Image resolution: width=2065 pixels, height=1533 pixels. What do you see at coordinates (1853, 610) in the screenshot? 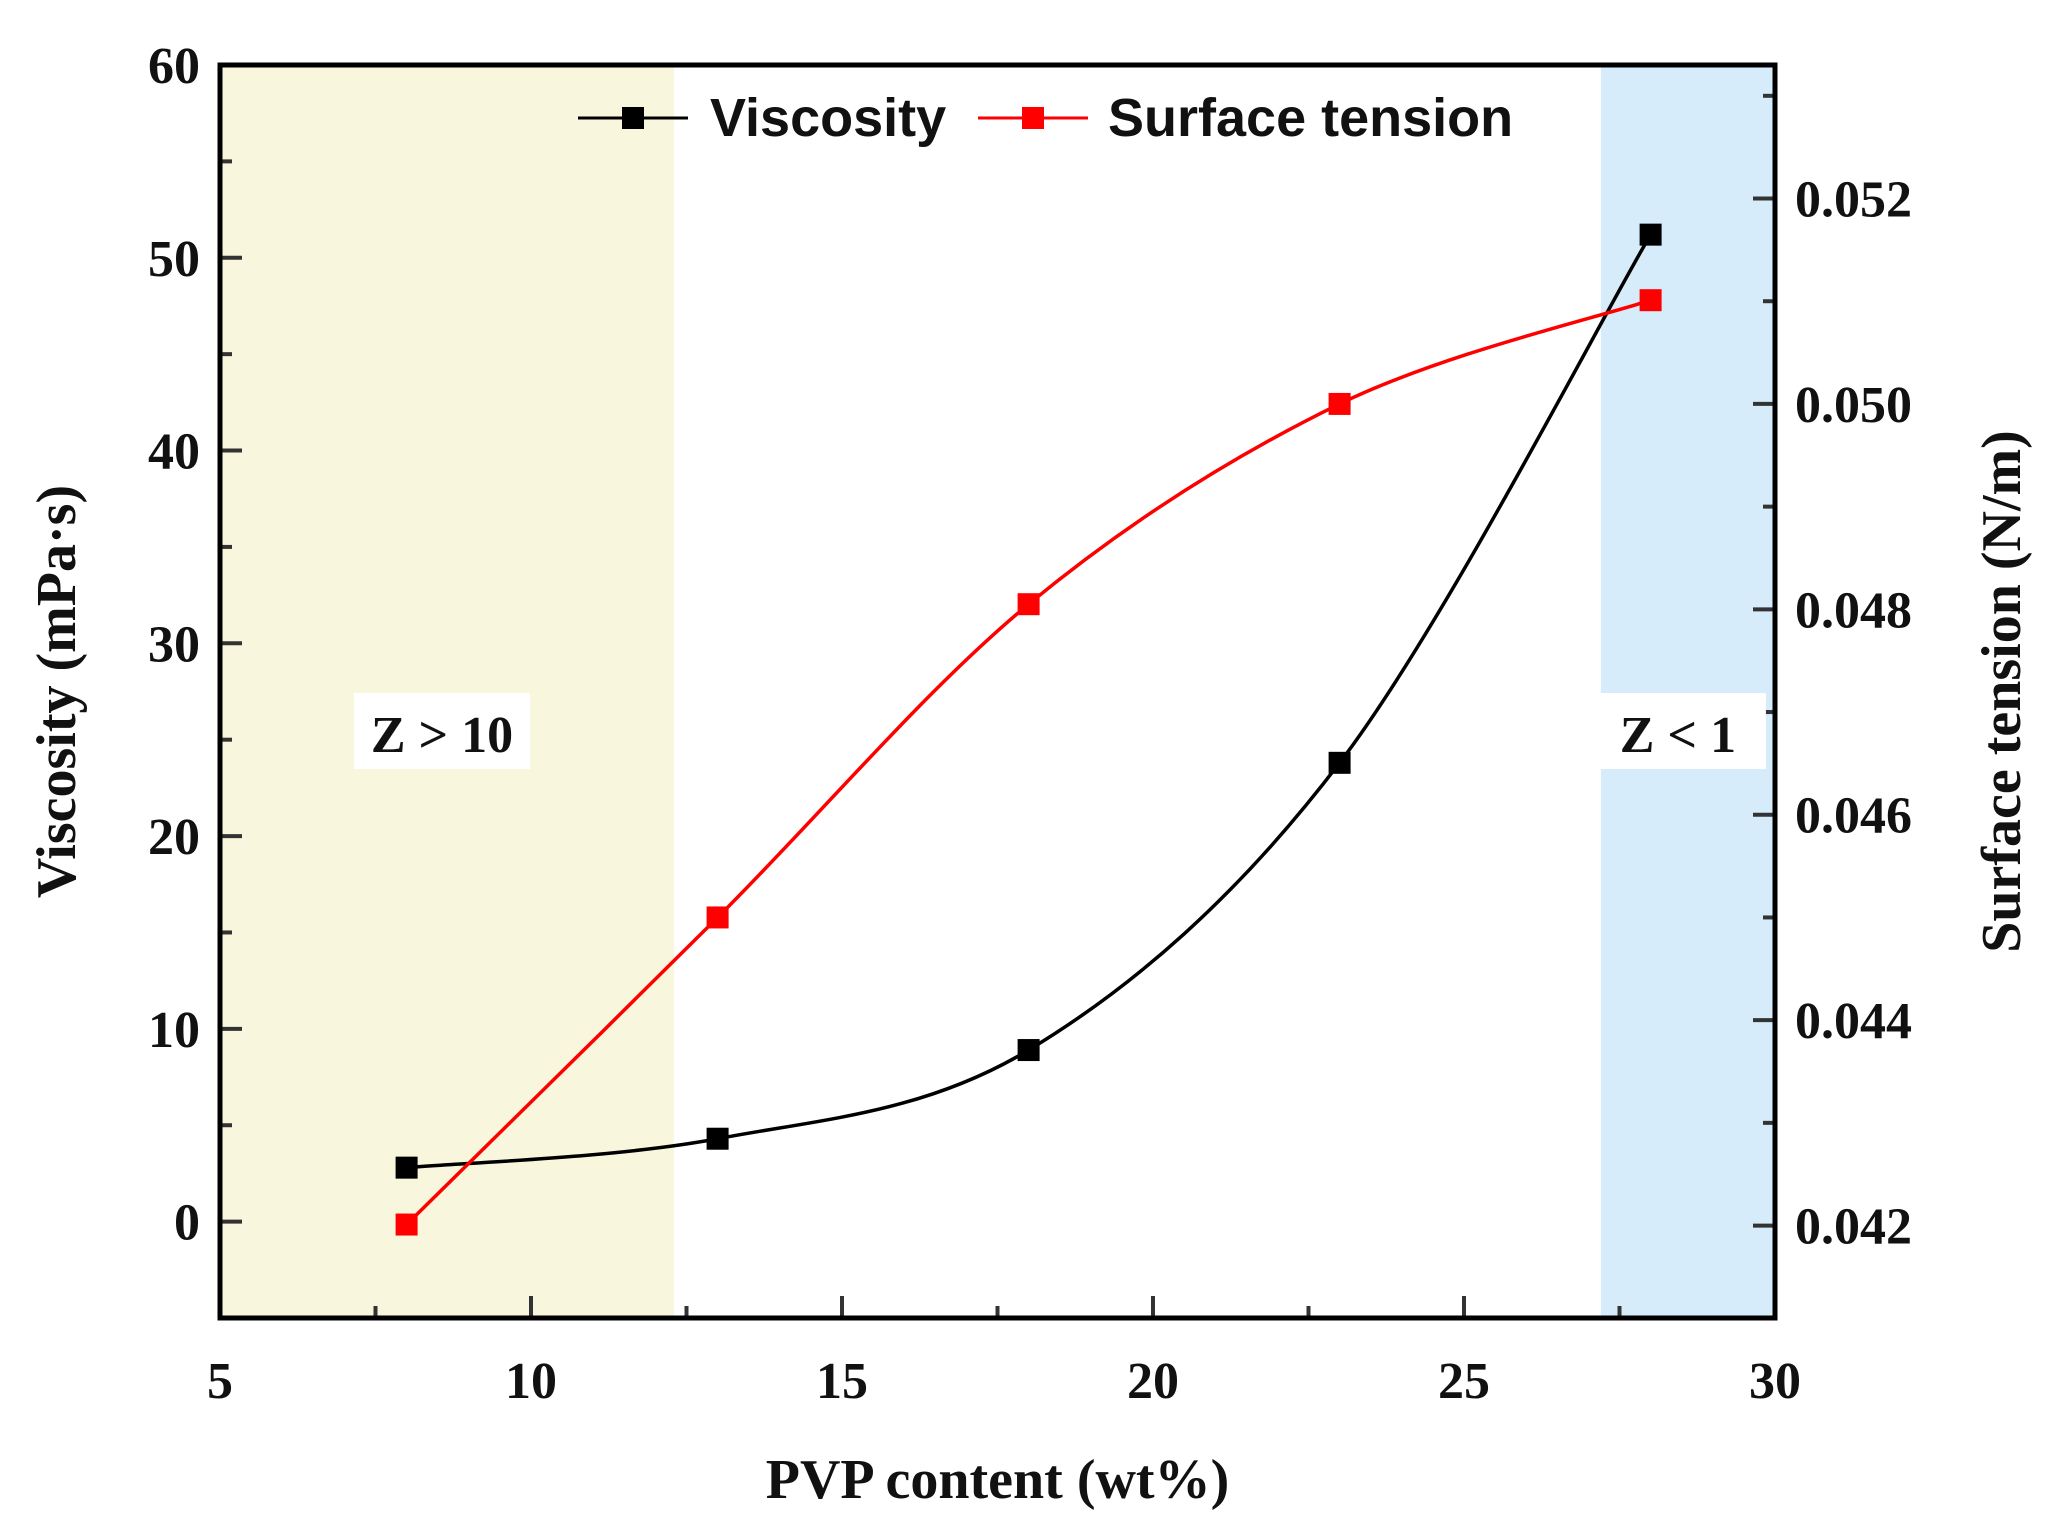
I see `y-right-tick-label: 0.048` at bounding box center [1853, 610].